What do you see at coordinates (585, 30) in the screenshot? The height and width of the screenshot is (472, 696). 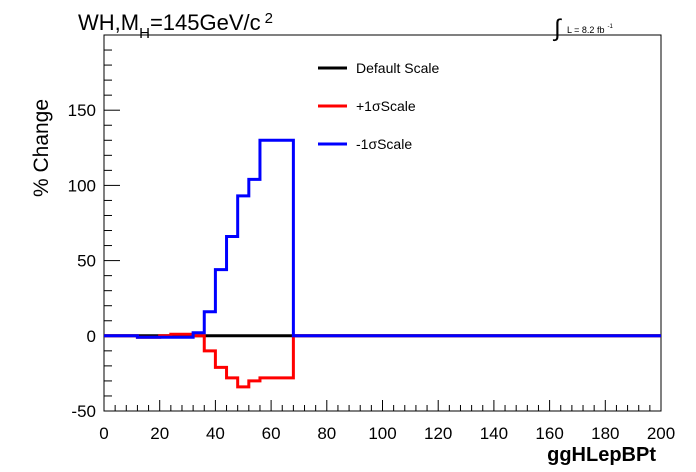 I see `luminosity-text: L = 8.2 fb` at bounding box center [585, 30].